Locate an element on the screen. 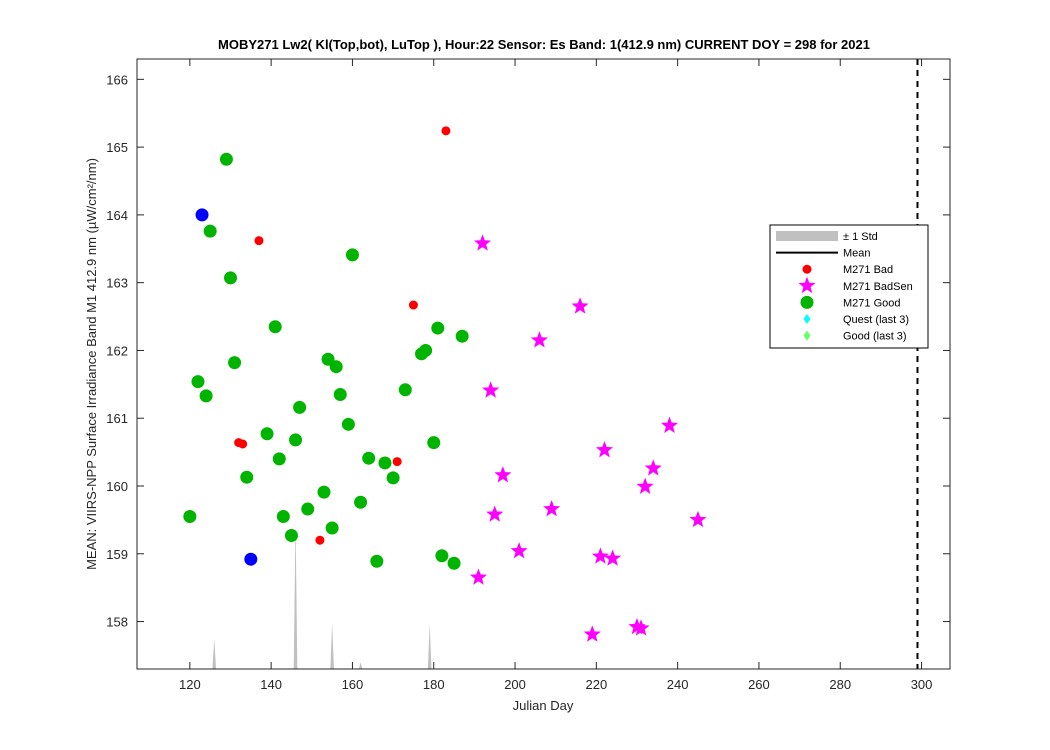 This screenshot has width=1050, height=750. y-tick-label: 163 is located at coordinates (117, 283).